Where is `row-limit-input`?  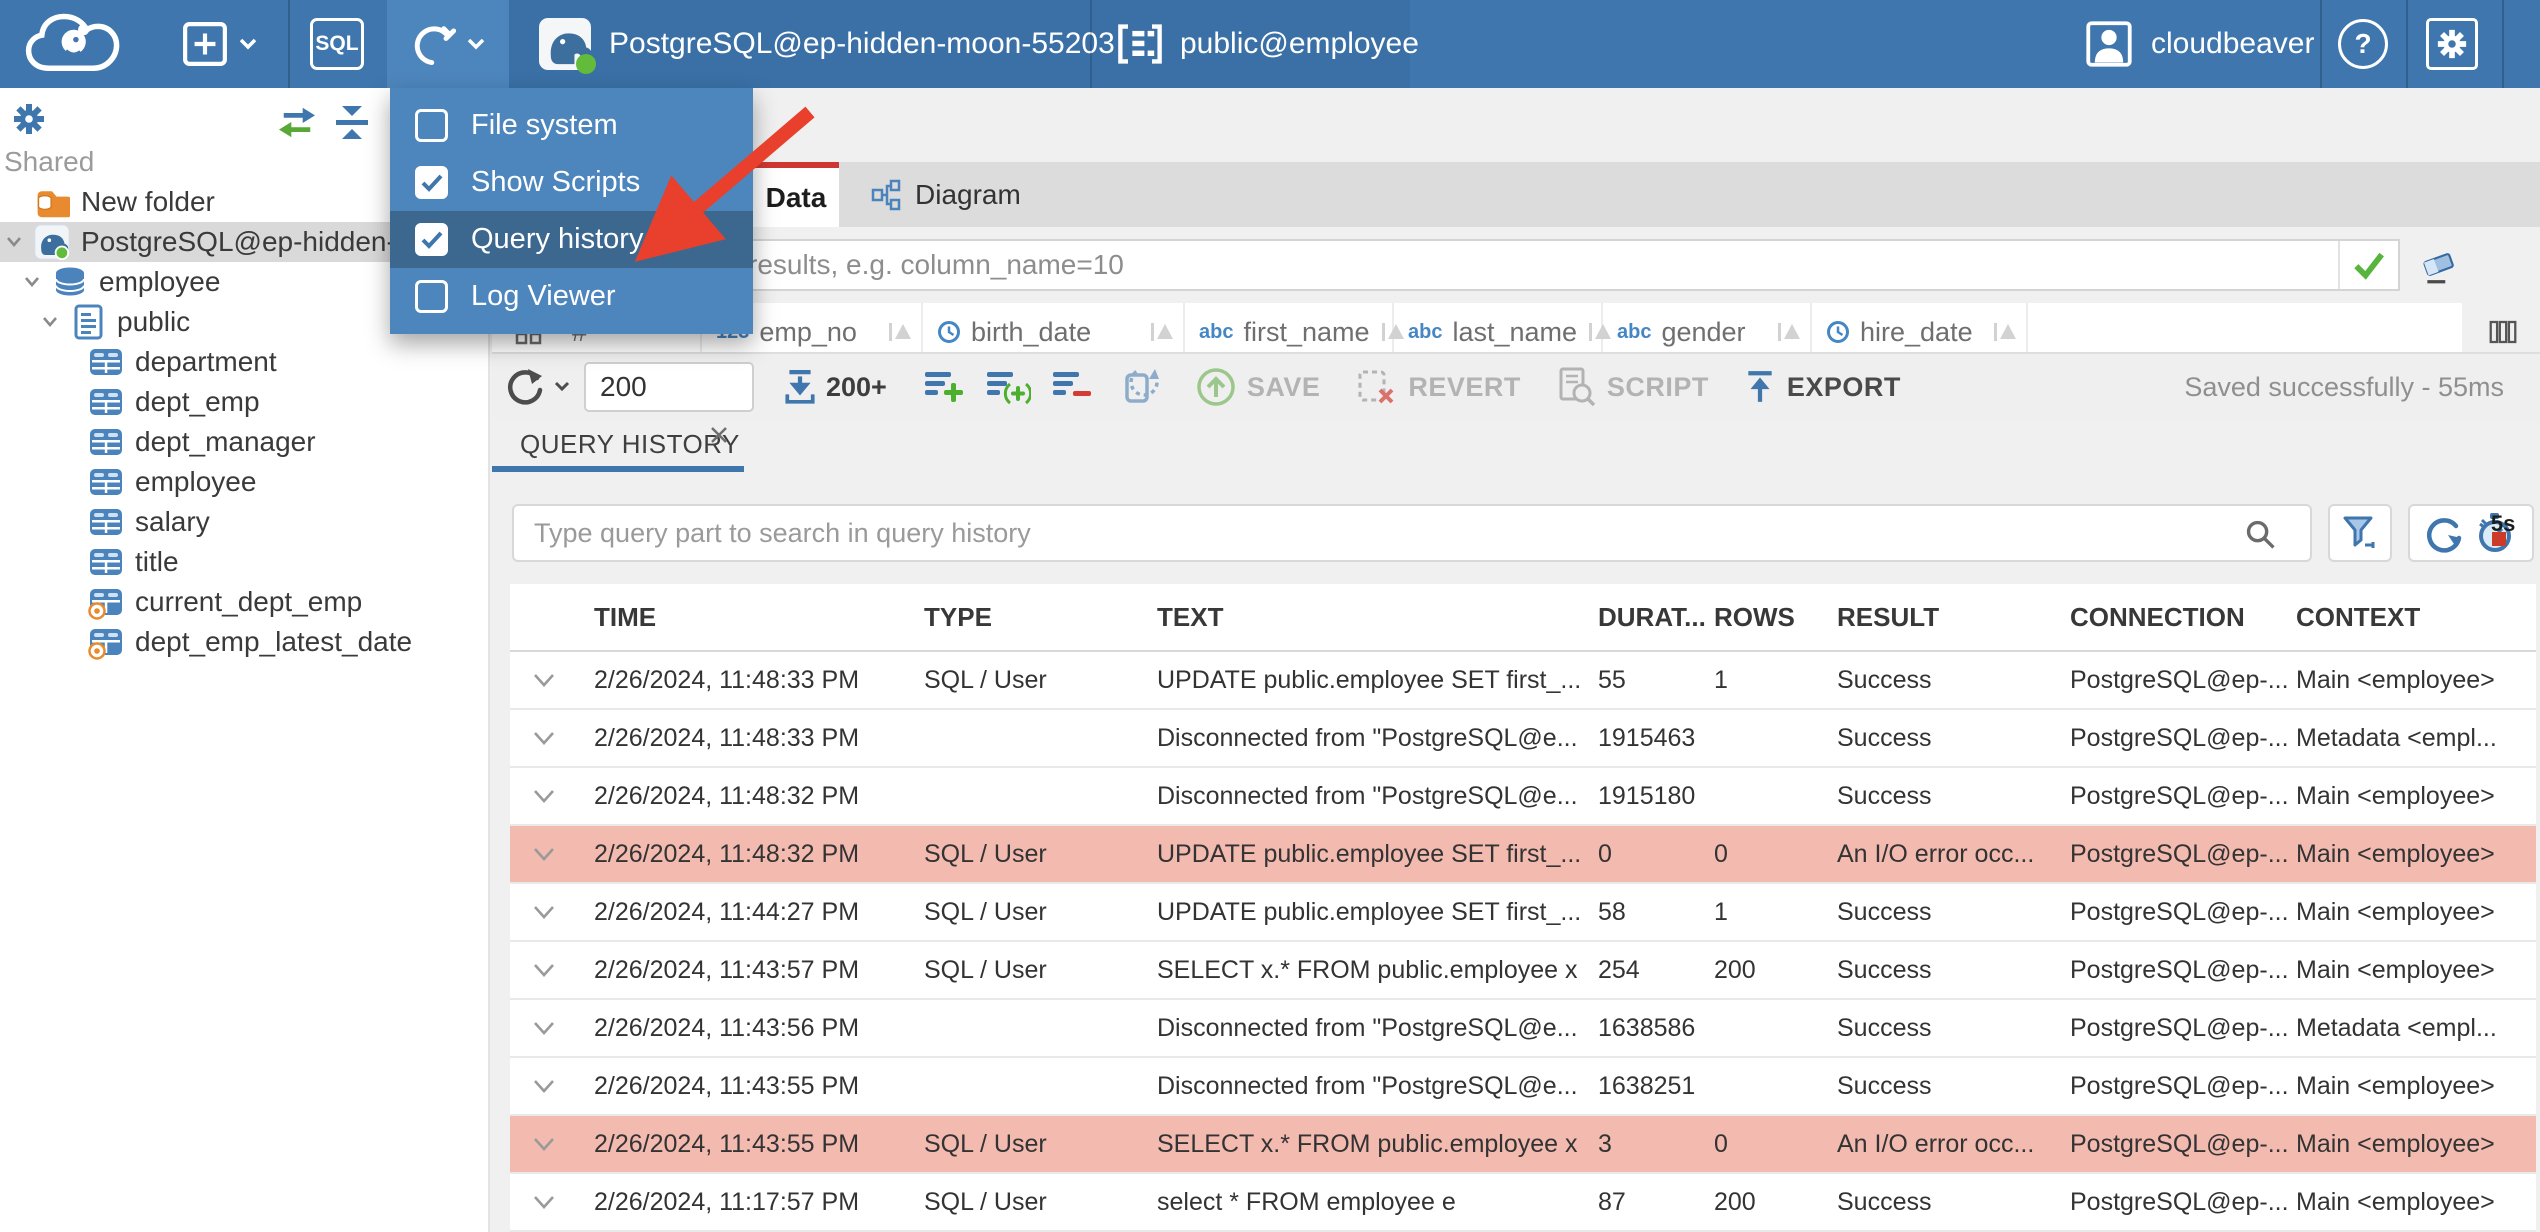
row-limit-input is located at coordinates (669, 387).